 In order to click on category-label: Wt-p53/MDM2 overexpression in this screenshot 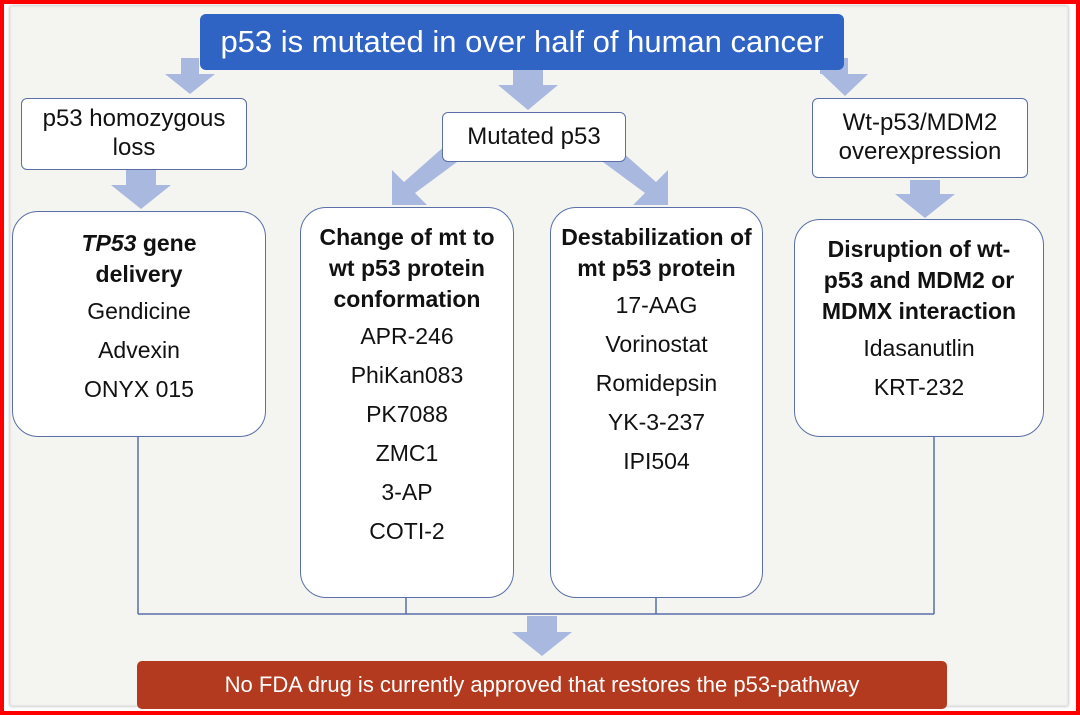, I will do `click(920, 137)`.